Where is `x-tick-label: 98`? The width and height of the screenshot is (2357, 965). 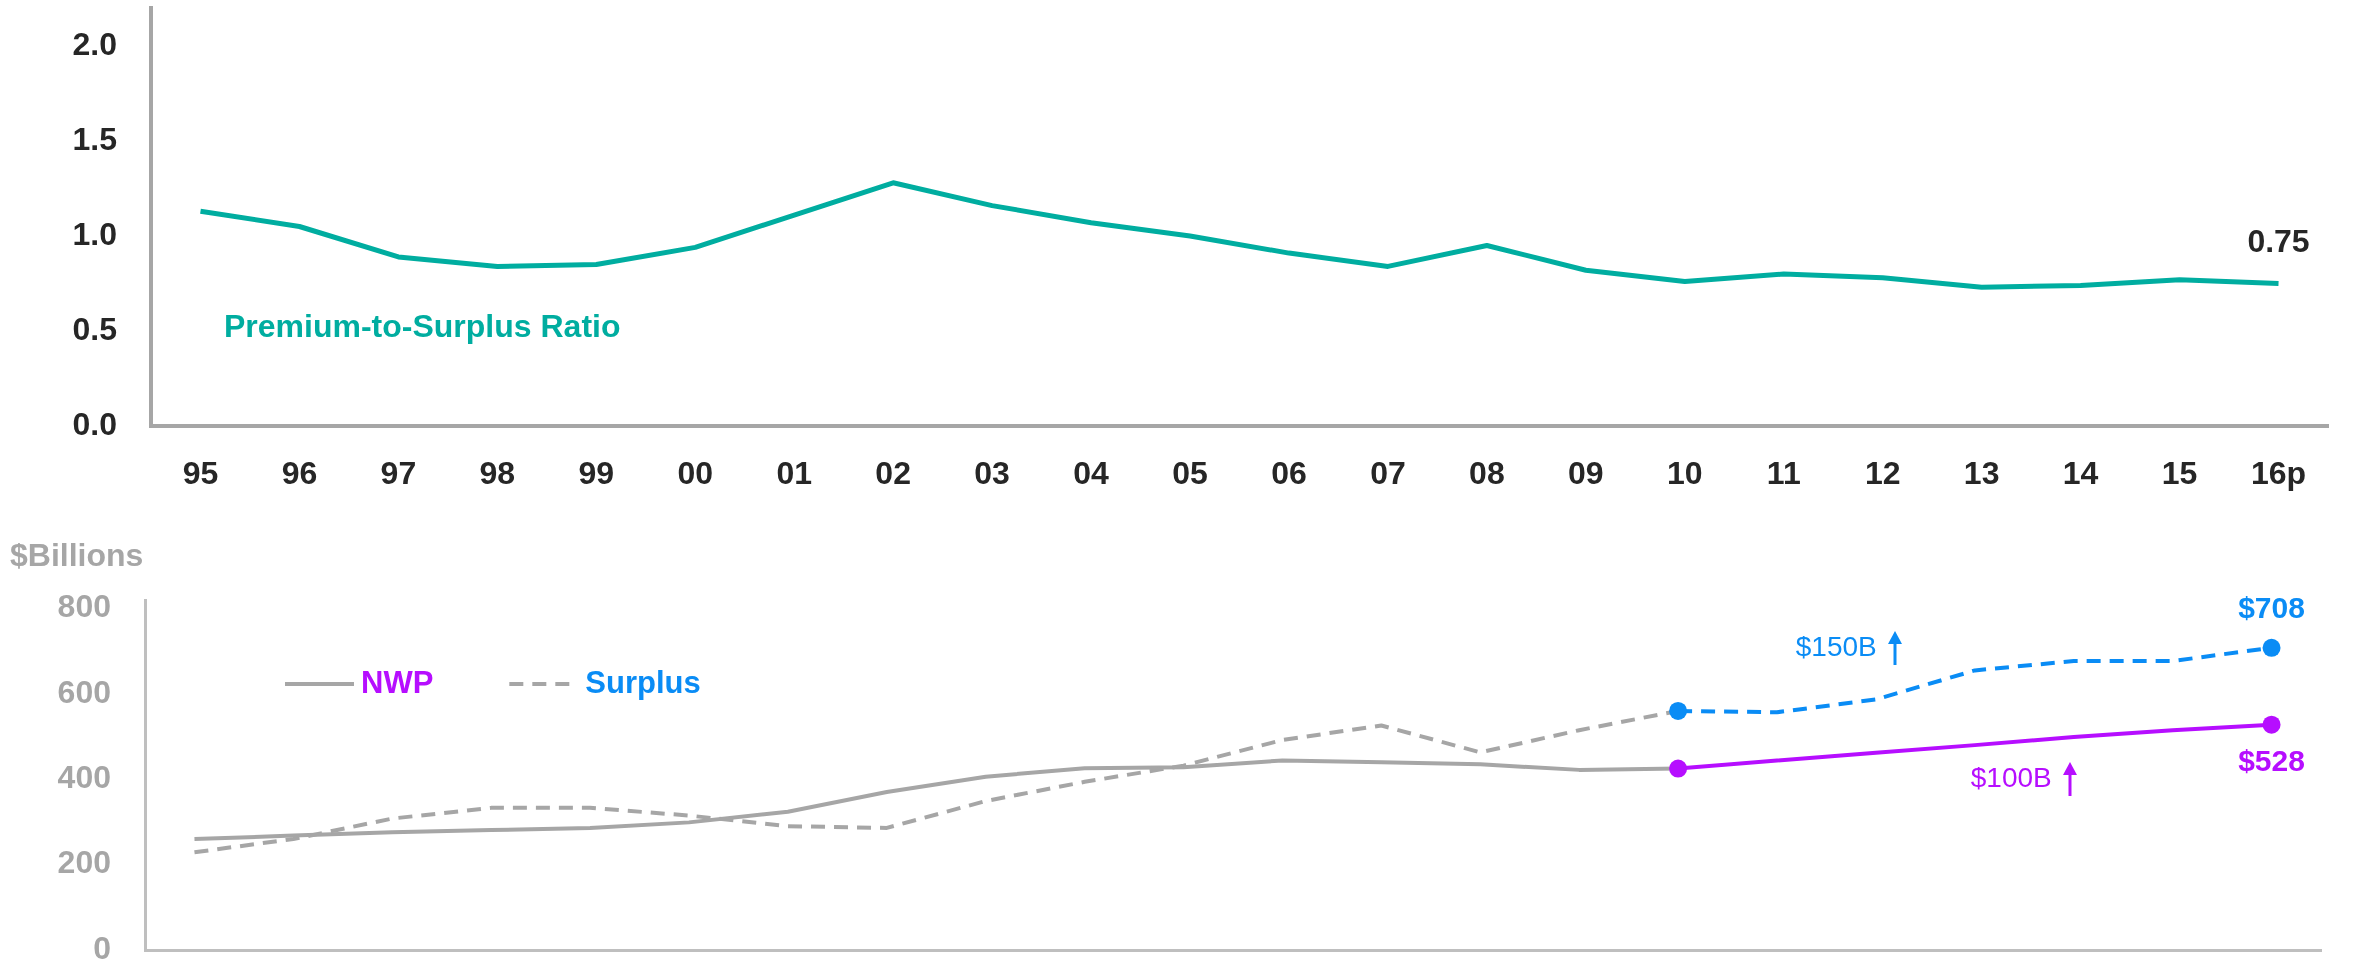 x-tick-label: 98 is located at coordinates (497, 473).